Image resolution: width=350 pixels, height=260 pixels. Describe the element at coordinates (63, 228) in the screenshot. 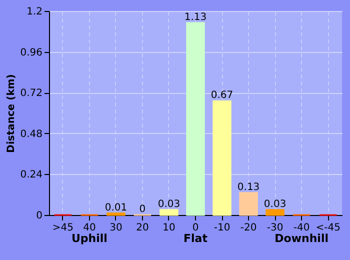

I see `x-tick-label: >45` at that location.